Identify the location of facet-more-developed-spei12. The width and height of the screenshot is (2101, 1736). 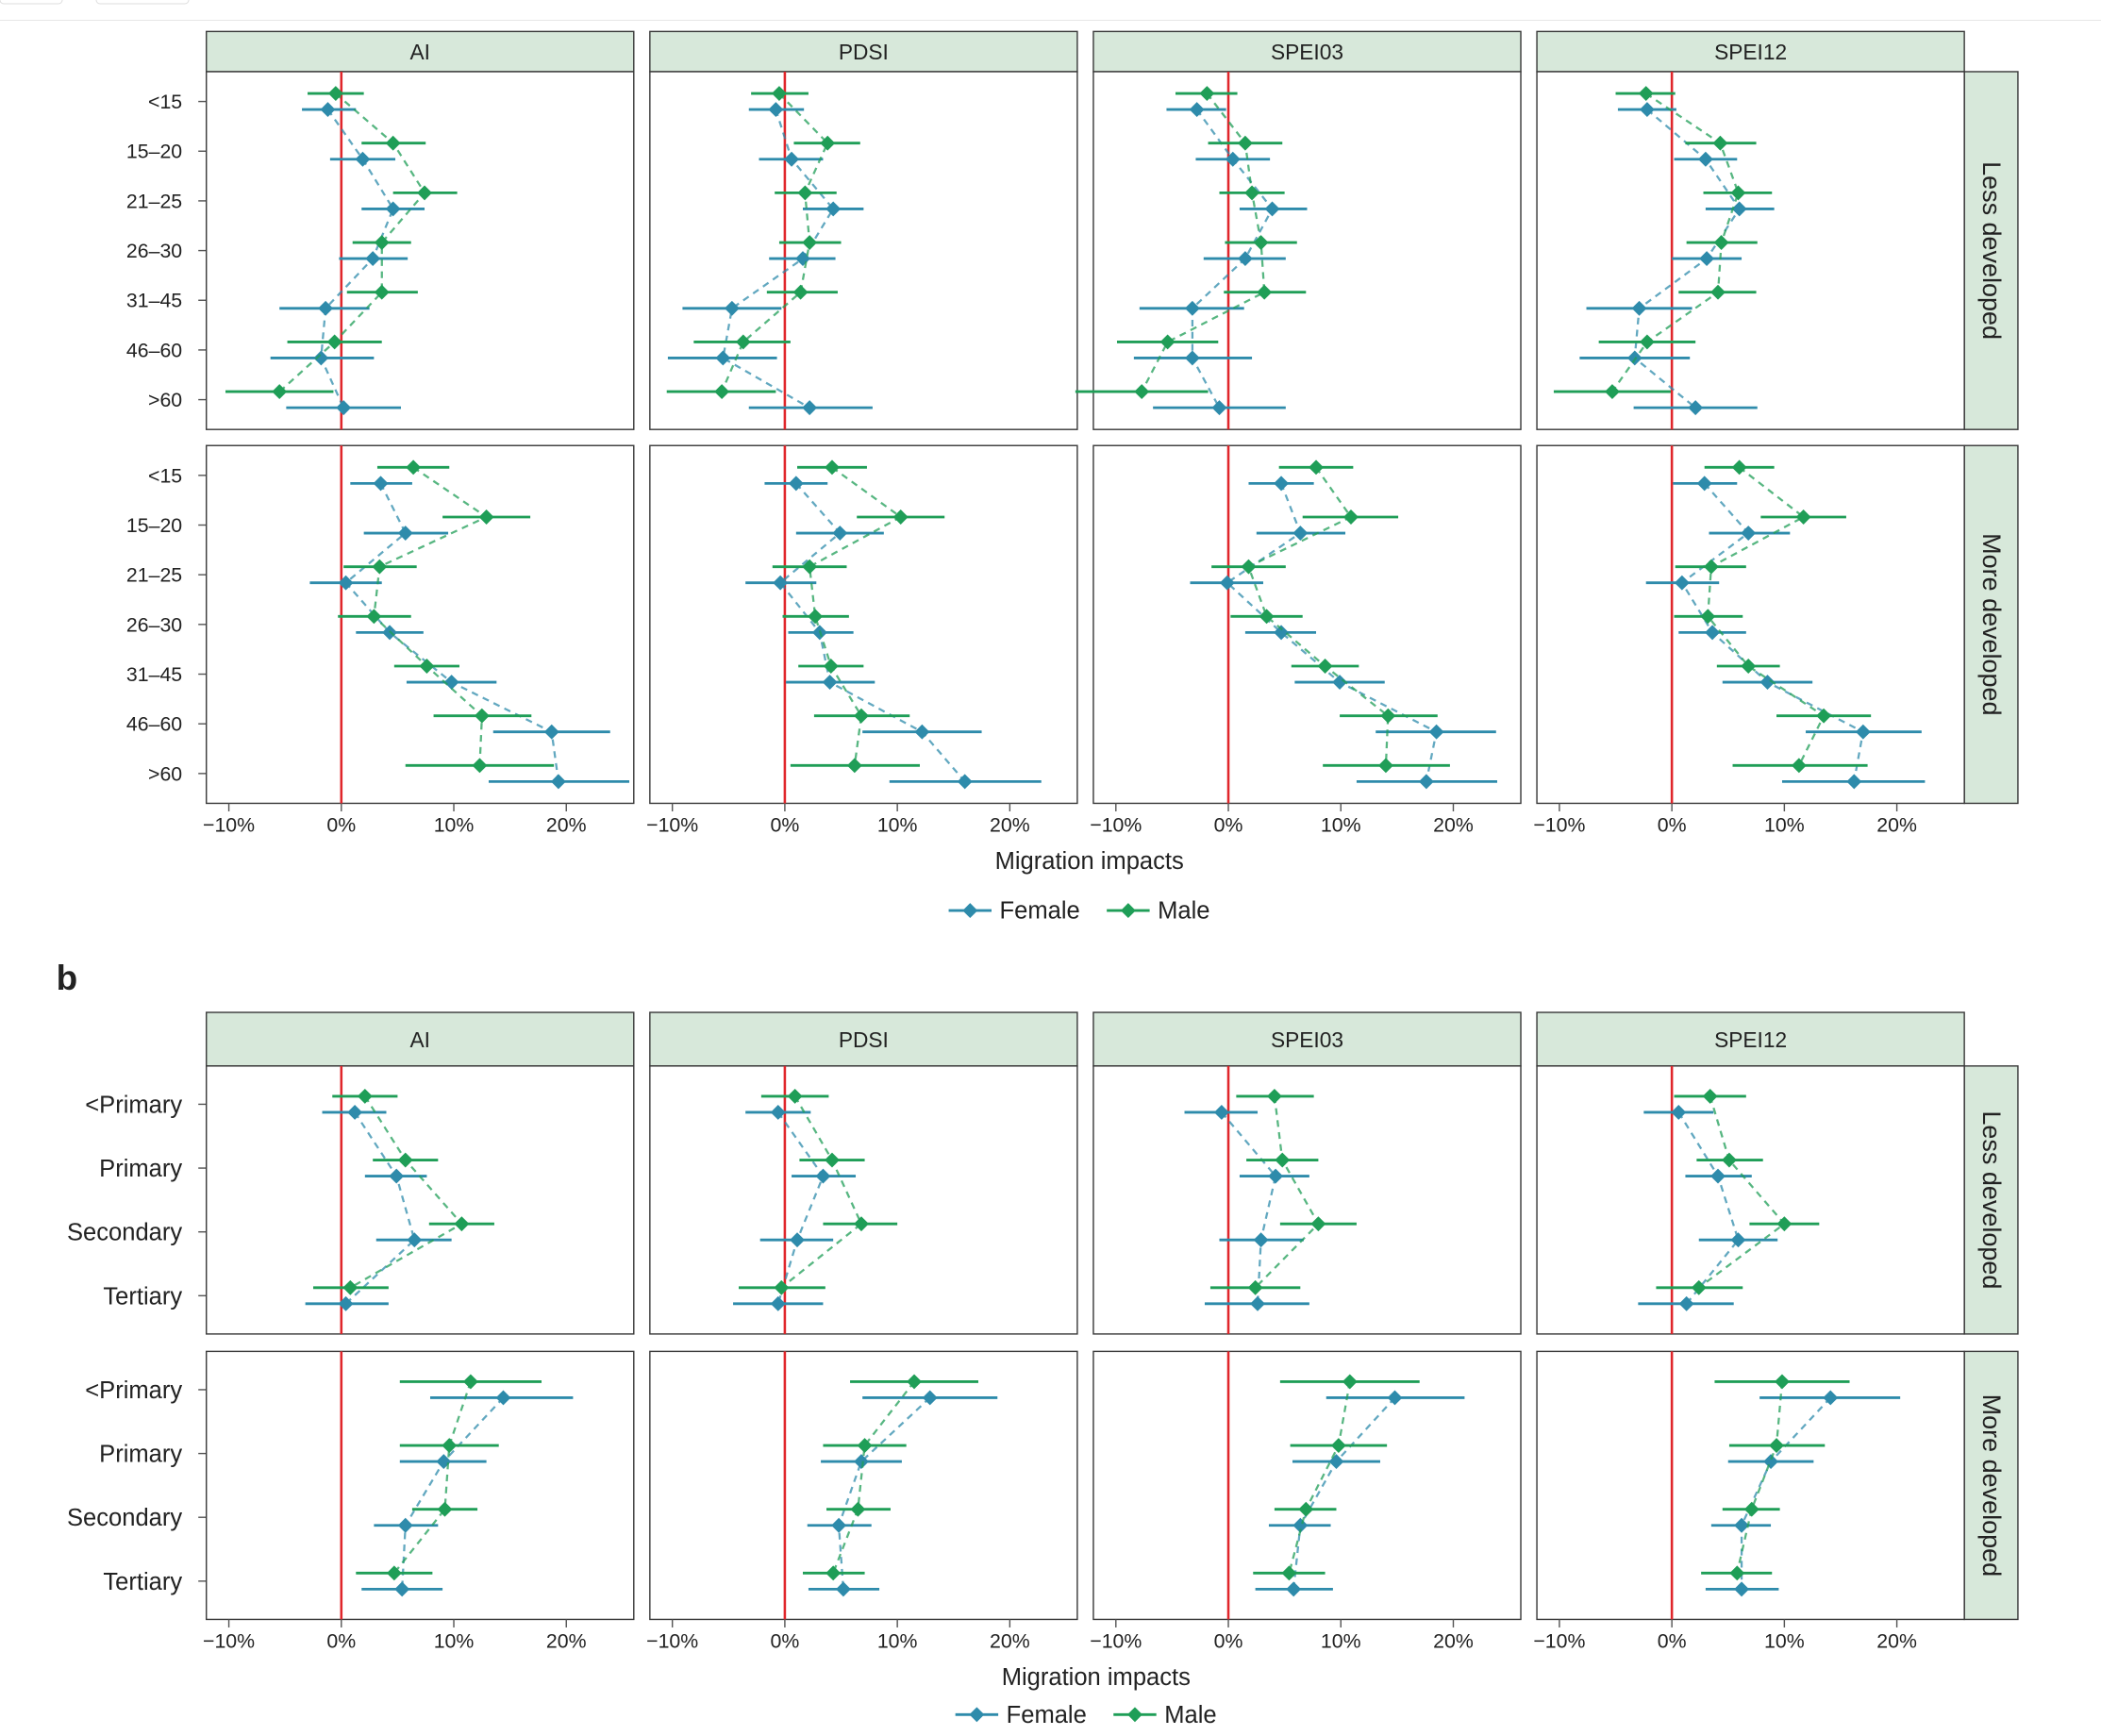
(1750, 624).